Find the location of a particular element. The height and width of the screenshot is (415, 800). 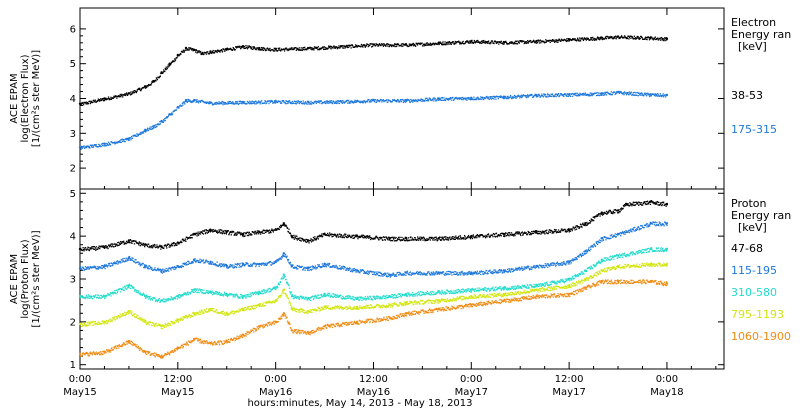

y-axis-title-line: ACE EPAM is located at coordinates (14, 279).